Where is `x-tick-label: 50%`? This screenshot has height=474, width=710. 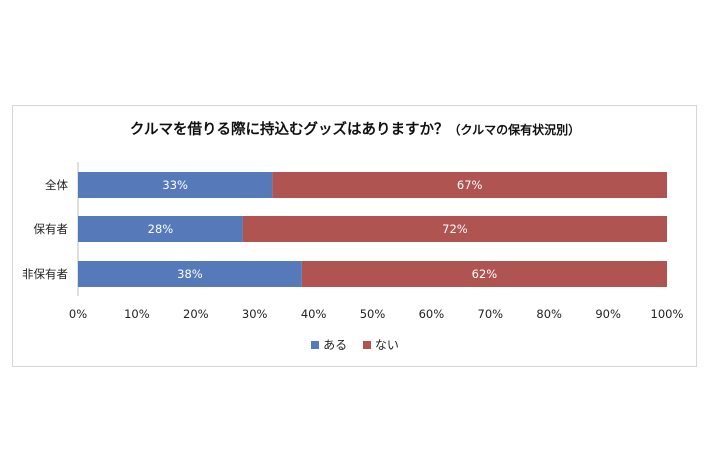 x-tick-label: 50% is located at coordinates (373, 314).